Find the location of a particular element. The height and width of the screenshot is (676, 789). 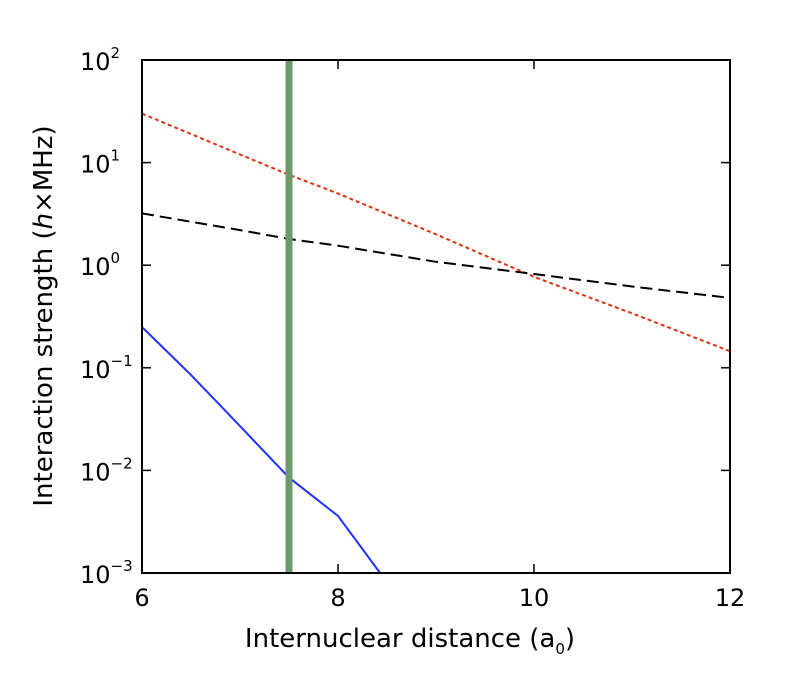

y-tick-label: 10⁻³ is located at coordinates (106, 573).